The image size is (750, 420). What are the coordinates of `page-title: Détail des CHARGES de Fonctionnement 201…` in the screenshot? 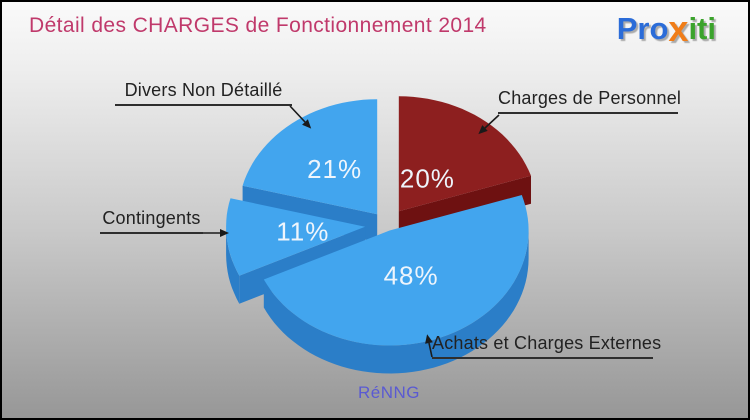 It's located at (258, 25).